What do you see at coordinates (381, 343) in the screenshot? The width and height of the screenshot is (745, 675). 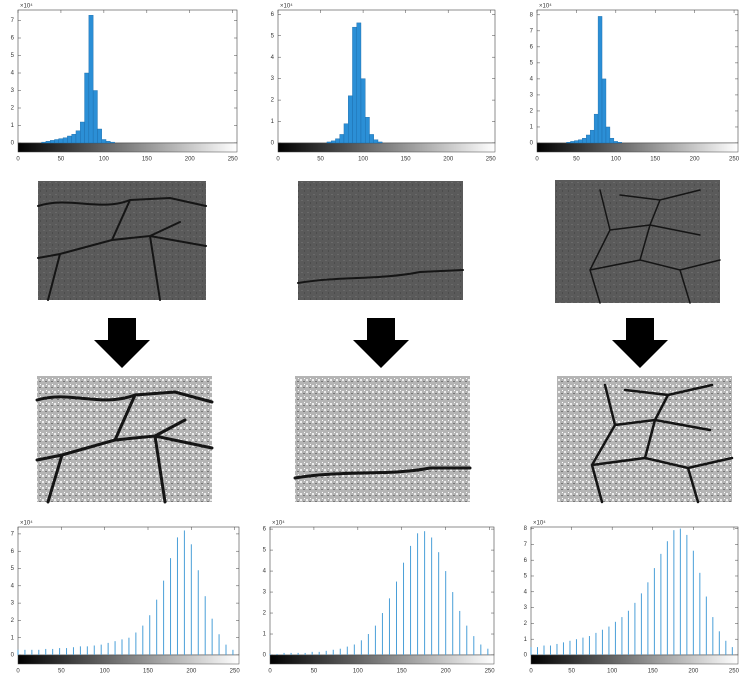 I see `arrows` at bounding box center [381, 343].